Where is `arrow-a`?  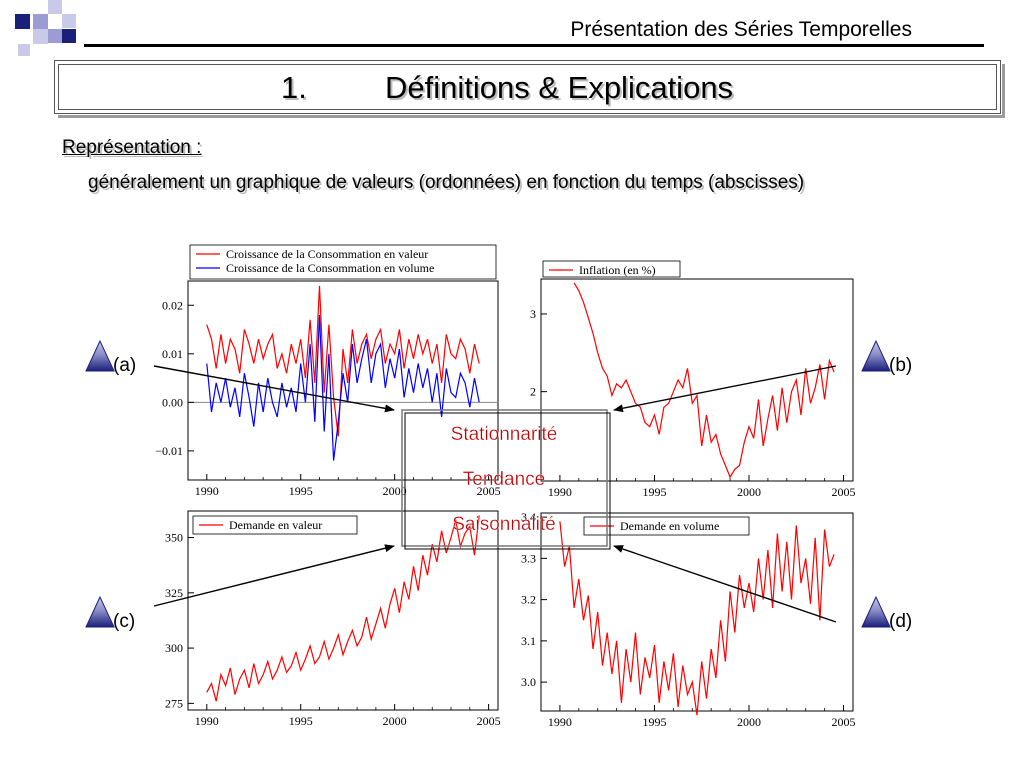 arrow-a is located at coordinates (274, 389).